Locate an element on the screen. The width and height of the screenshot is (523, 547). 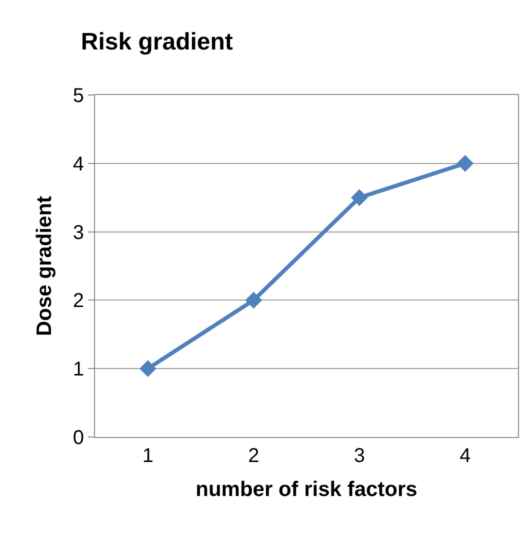
x-tick-label: 4 is located at coordinates (465, 456).